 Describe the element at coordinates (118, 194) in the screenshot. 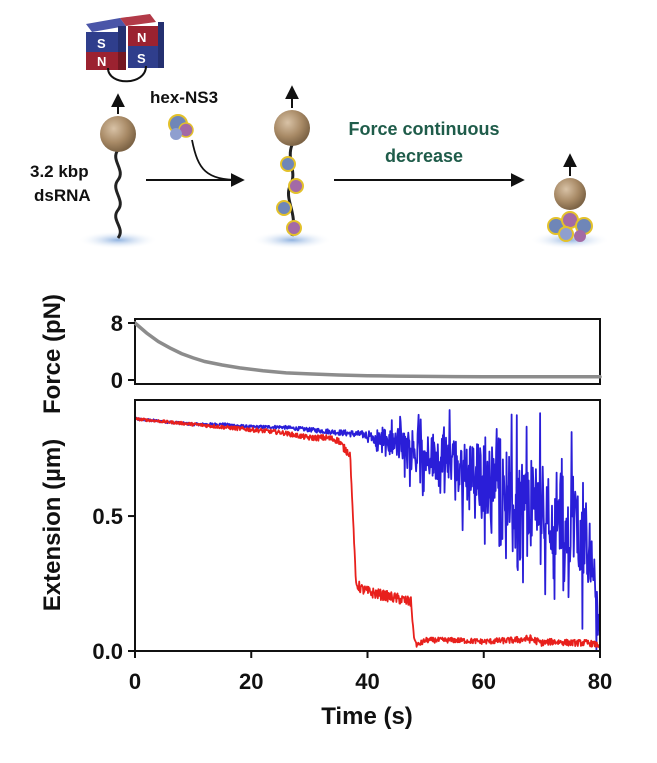

I see `dsrna-strand-icon` at that location.